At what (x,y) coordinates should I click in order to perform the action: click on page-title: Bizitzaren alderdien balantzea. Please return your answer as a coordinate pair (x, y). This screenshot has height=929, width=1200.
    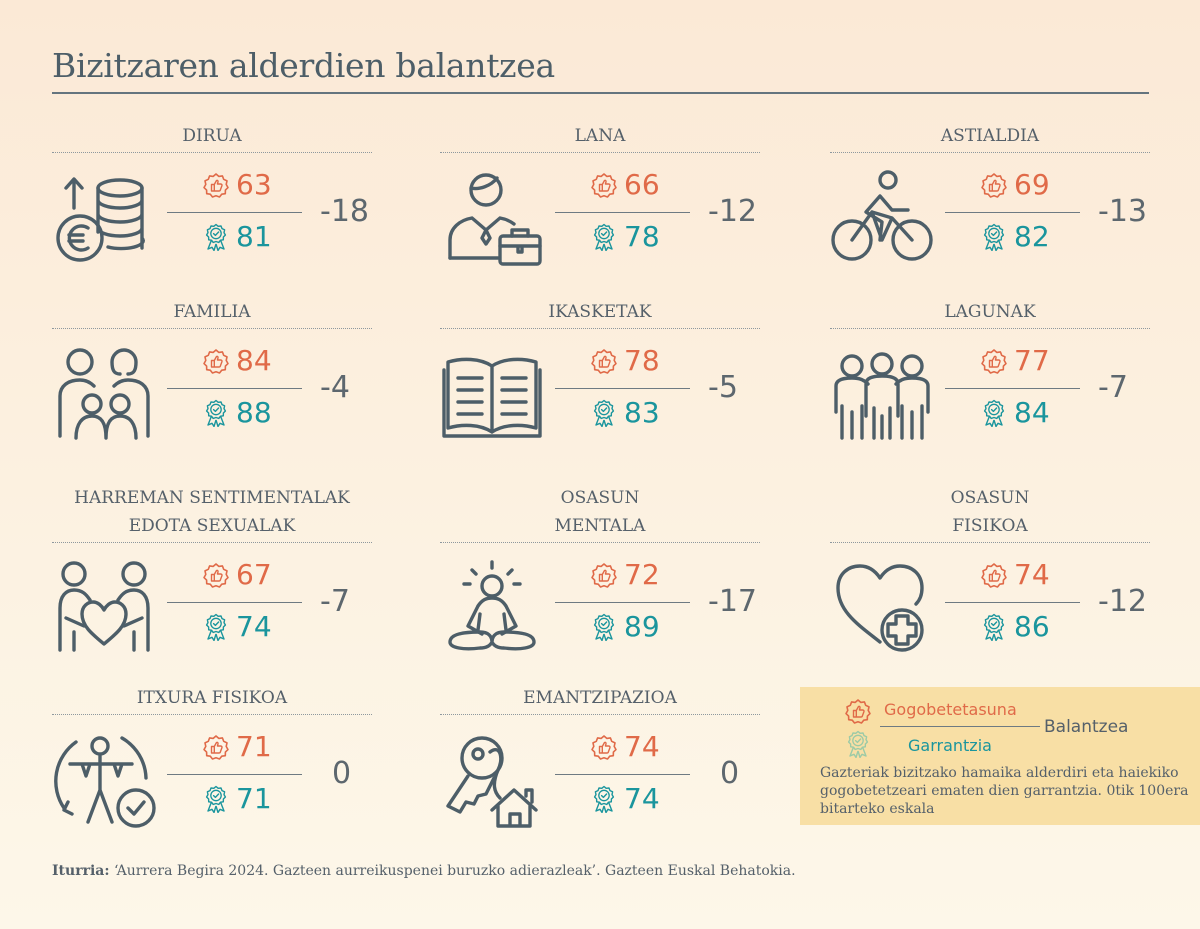
    Looking at the image, I should click on (303, 65).